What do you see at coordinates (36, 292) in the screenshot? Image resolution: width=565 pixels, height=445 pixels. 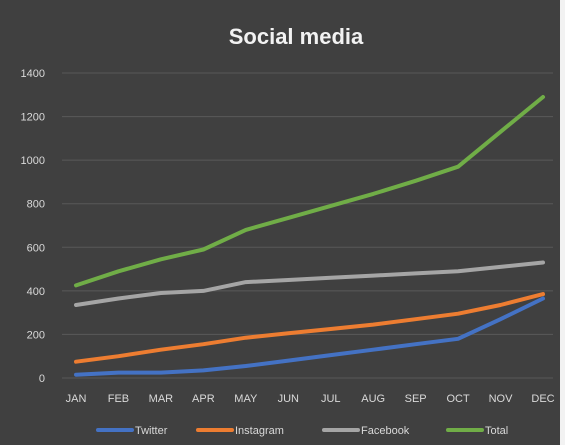 I see `y-tick-label: 400` at bounding box center [36, 292].